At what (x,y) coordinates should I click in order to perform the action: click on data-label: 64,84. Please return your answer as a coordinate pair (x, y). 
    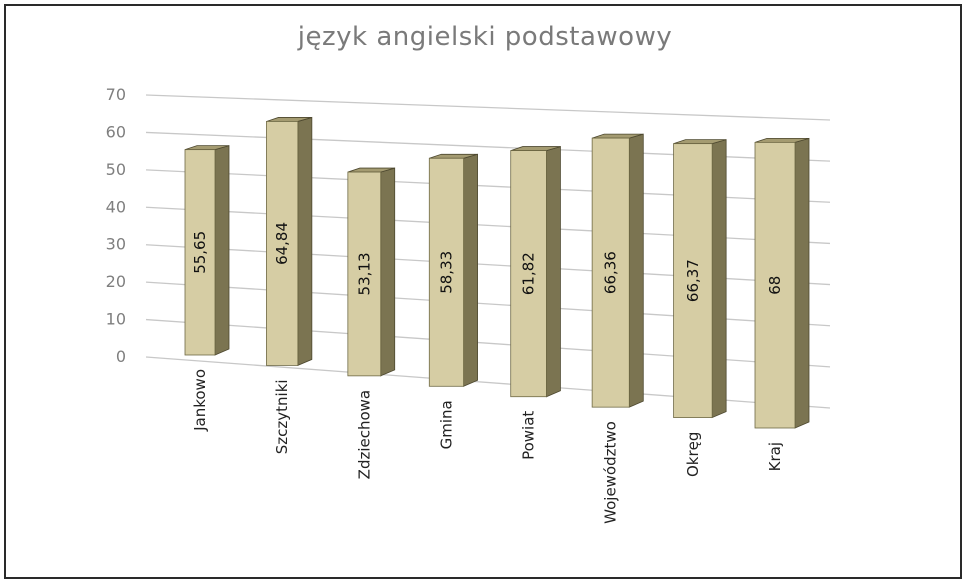
    Looking at the image, I should click on (282, 243).